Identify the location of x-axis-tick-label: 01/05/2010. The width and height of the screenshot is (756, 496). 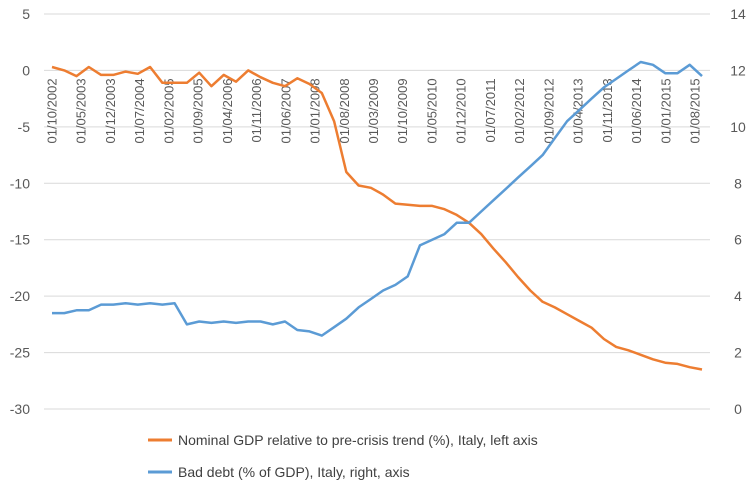
(431, 110).